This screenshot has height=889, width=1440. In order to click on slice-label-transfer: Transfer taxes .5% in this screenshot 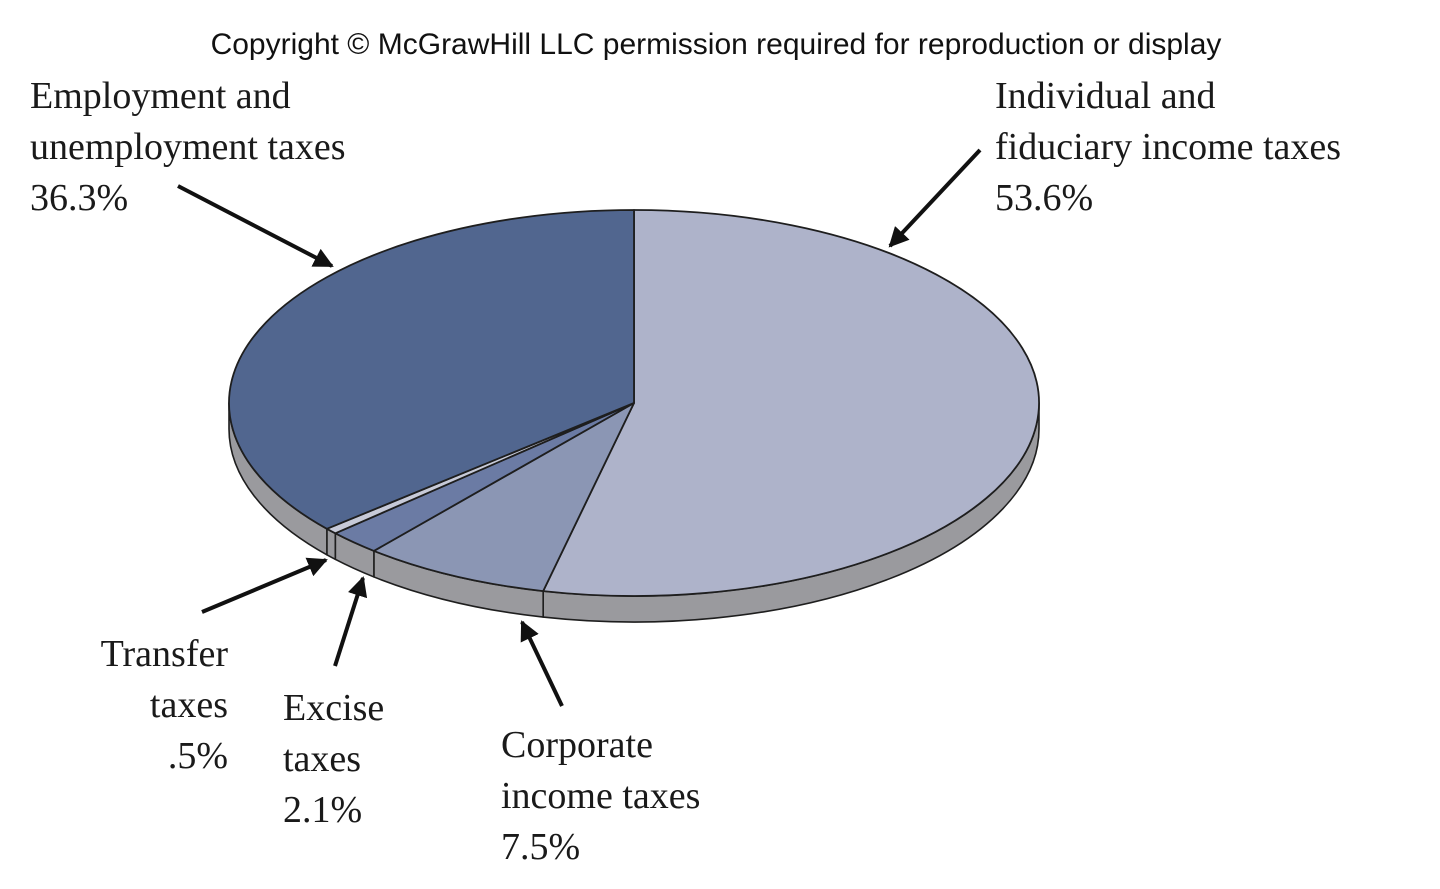, I will do `click(165, 705)`.